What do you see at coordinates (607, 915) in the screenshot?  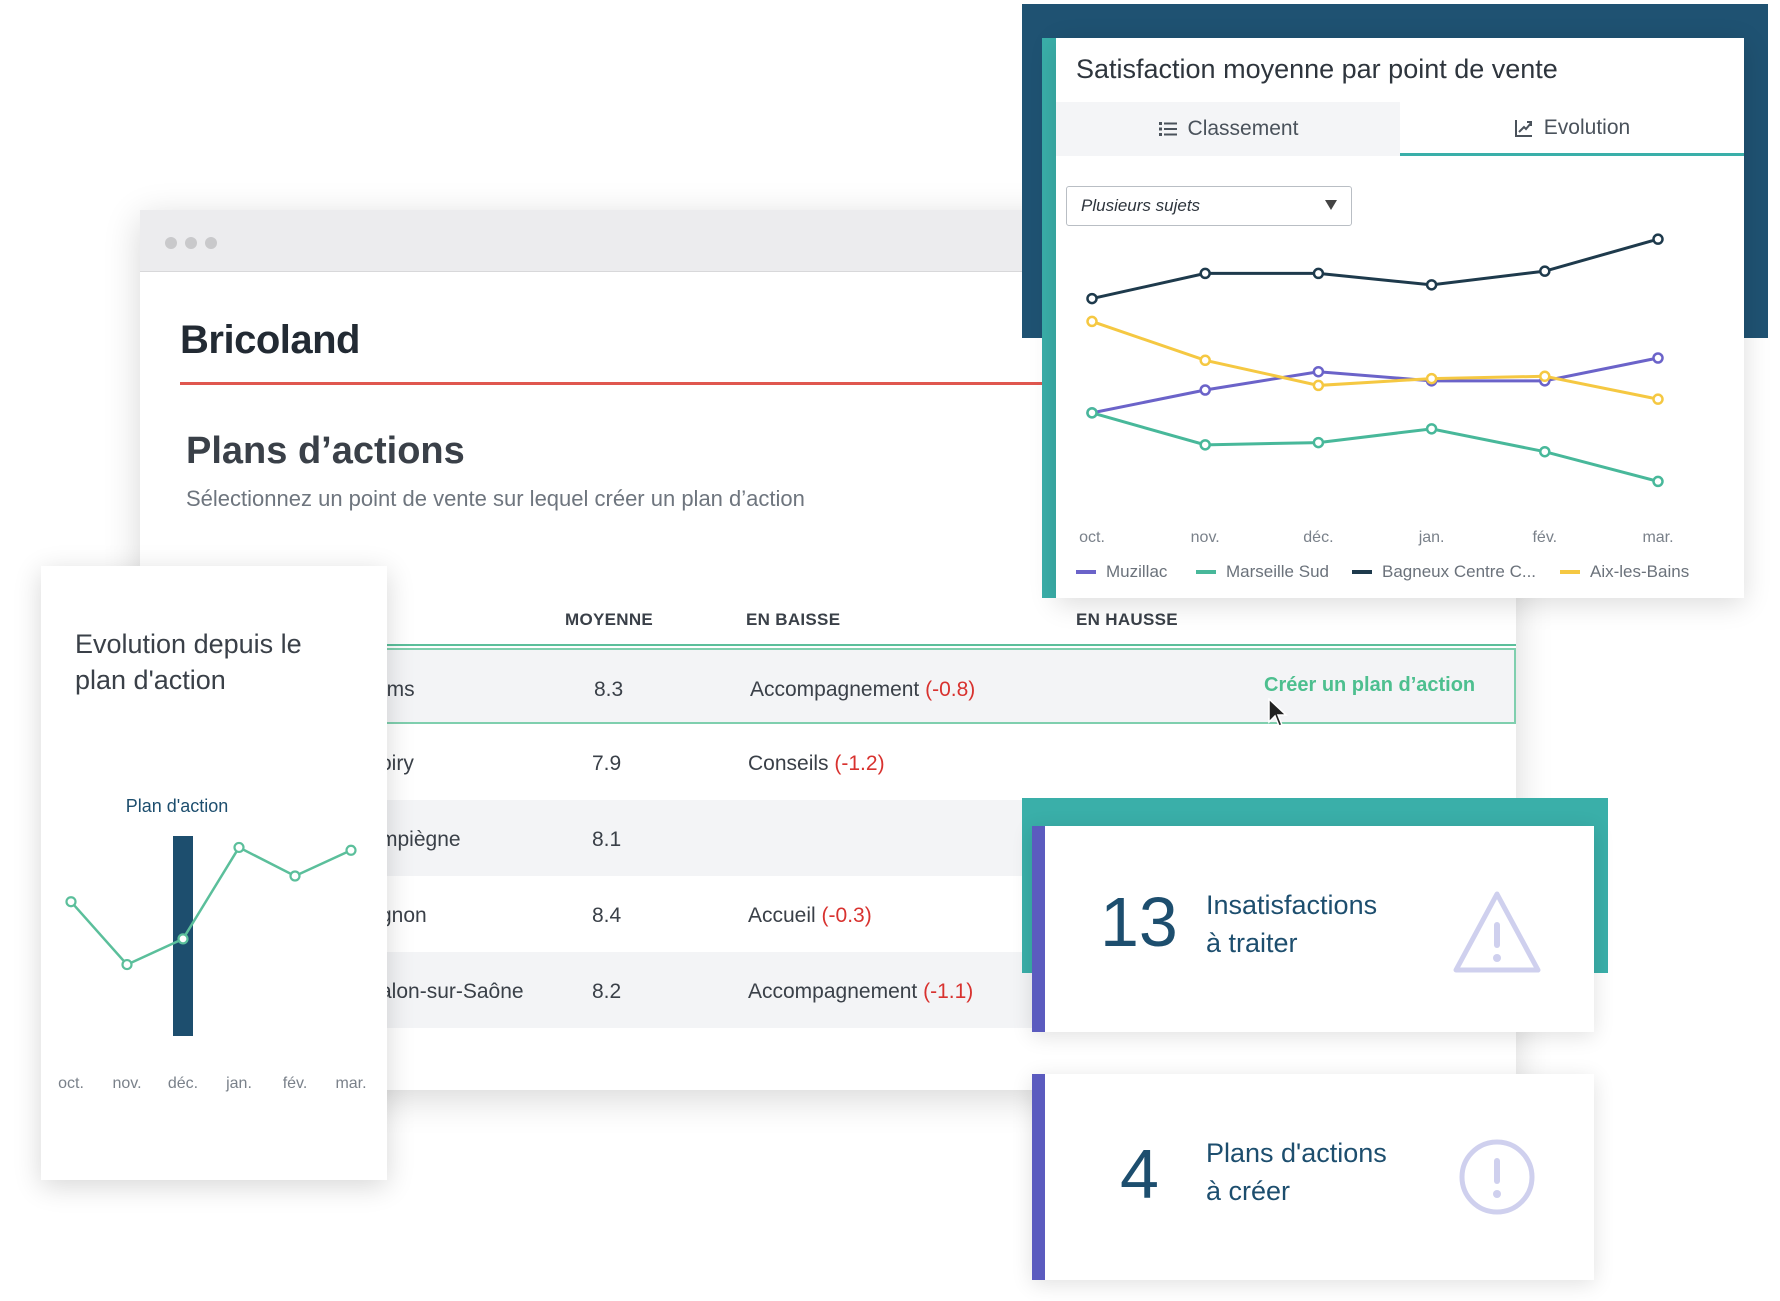 I see `row-average: 8.4` at bounding box center [607, 915].